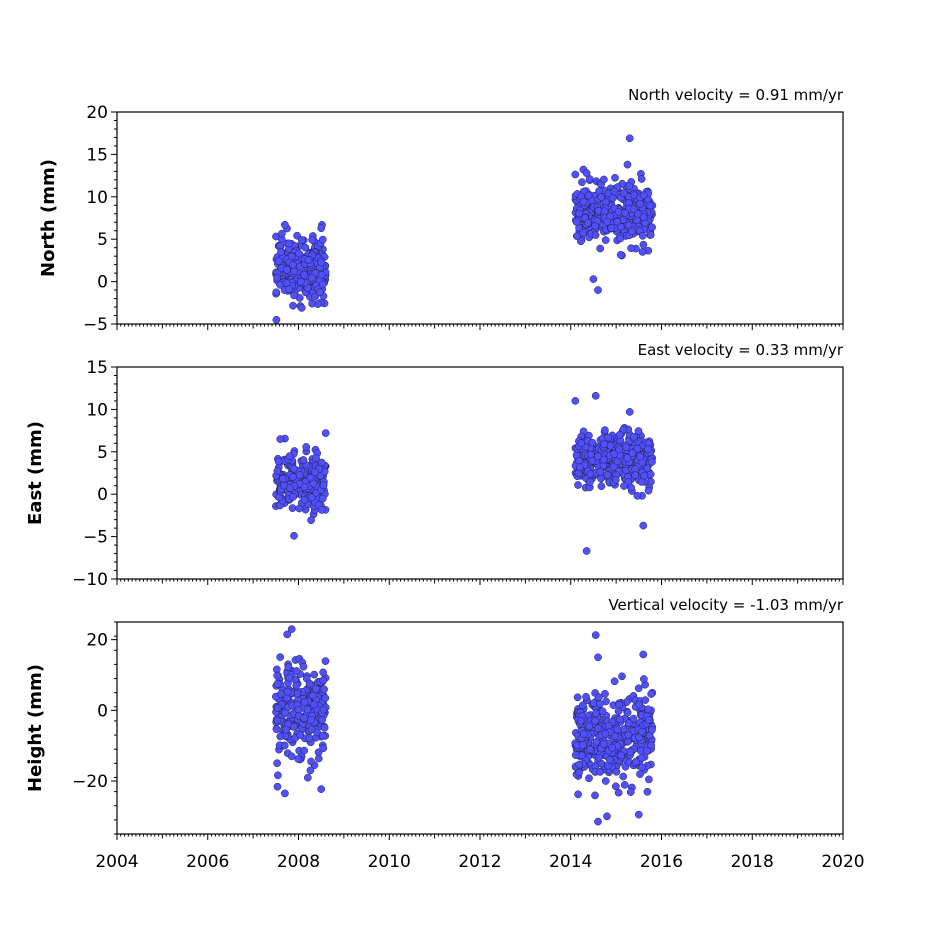  What do you see at coordinates (97, 155) in the screenshot?
I see `y-tick-label: 15` at bounding box center [97, 155].